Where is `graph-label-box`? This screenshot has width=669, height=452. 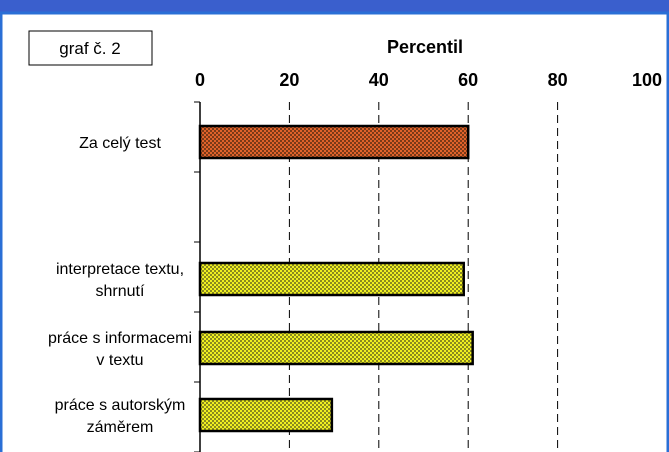
graph-label-box is located at coordinates (90, 48).